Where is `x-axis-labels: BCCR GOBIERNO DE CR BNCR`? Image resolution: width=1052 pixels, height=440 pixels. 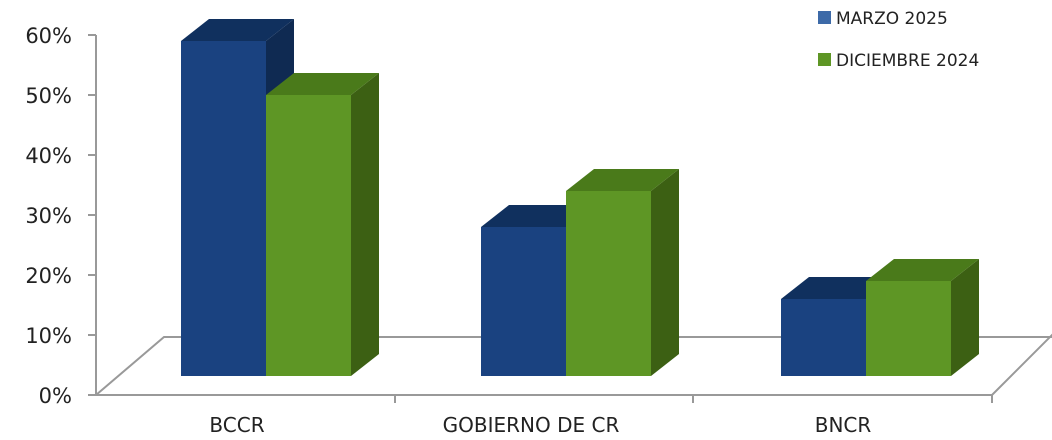
x-axis-labels: BCCR GOBIERNO DE CR BNCR is located at coordinates (601, 416).